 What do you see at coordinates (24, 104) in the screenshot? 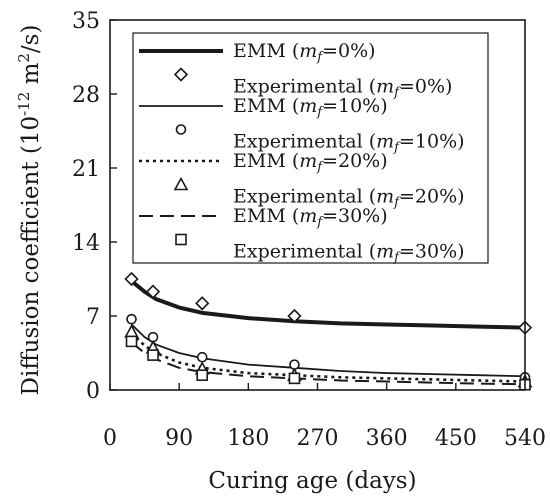
I see `y-axis-title-exp: -12` at bounding box center [24, 104].